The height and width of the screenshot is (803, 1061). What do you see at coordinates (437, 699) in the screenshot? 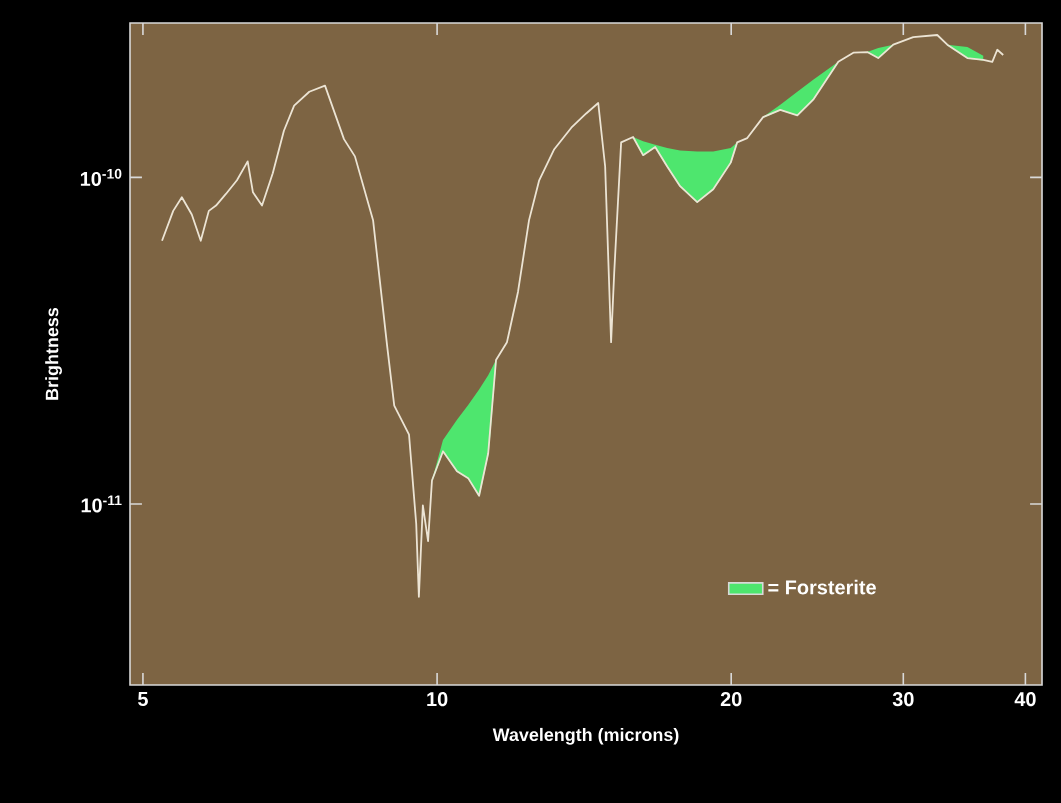
I see `x-tick-label: 10` at bounding box center [437, 699].